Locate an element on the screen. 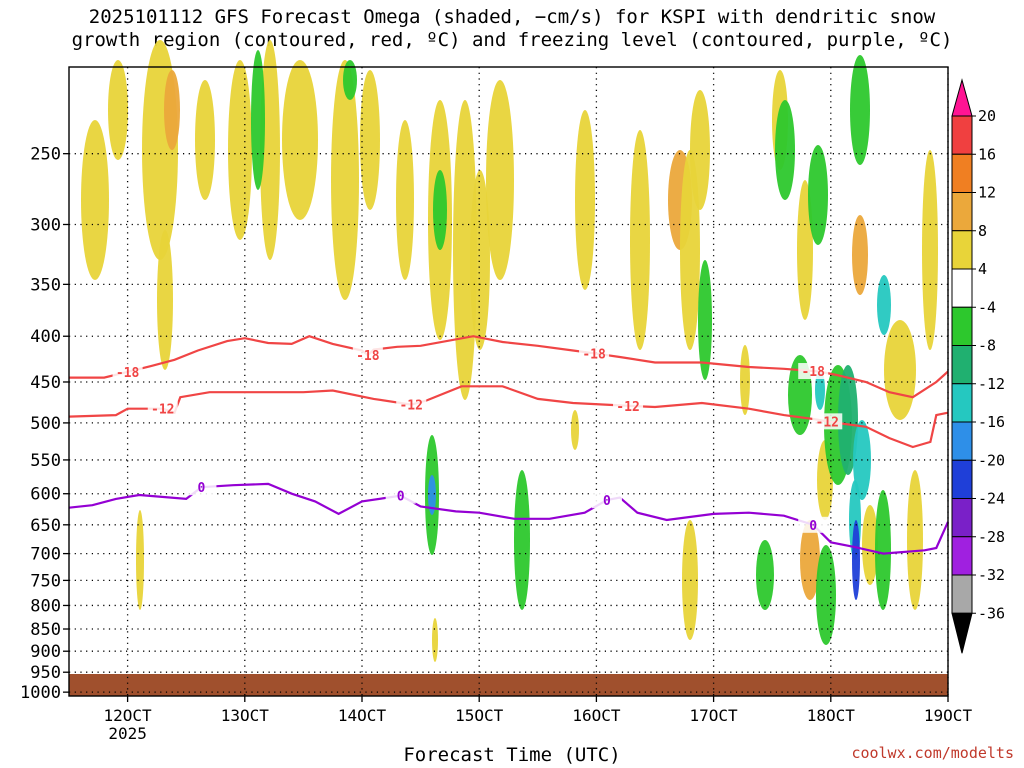  colorbar-label: 20 is located at coordinates (987, 116).